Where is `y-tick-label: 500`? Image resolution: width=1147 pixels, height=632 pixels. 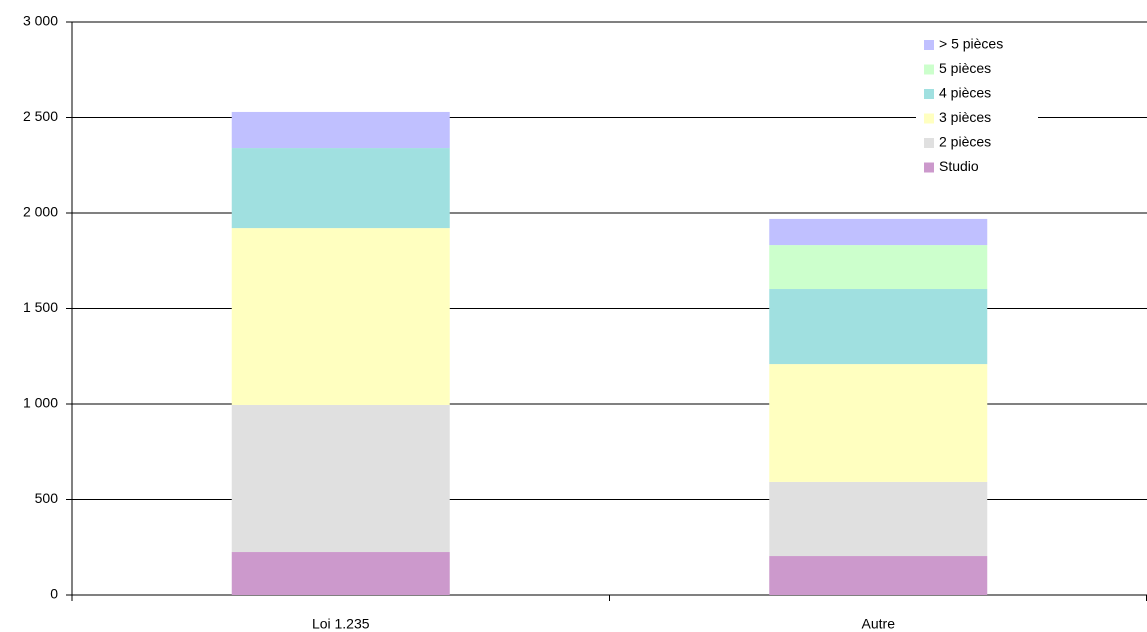 y-tick-label: 500 is located at coordinates (47, 498).